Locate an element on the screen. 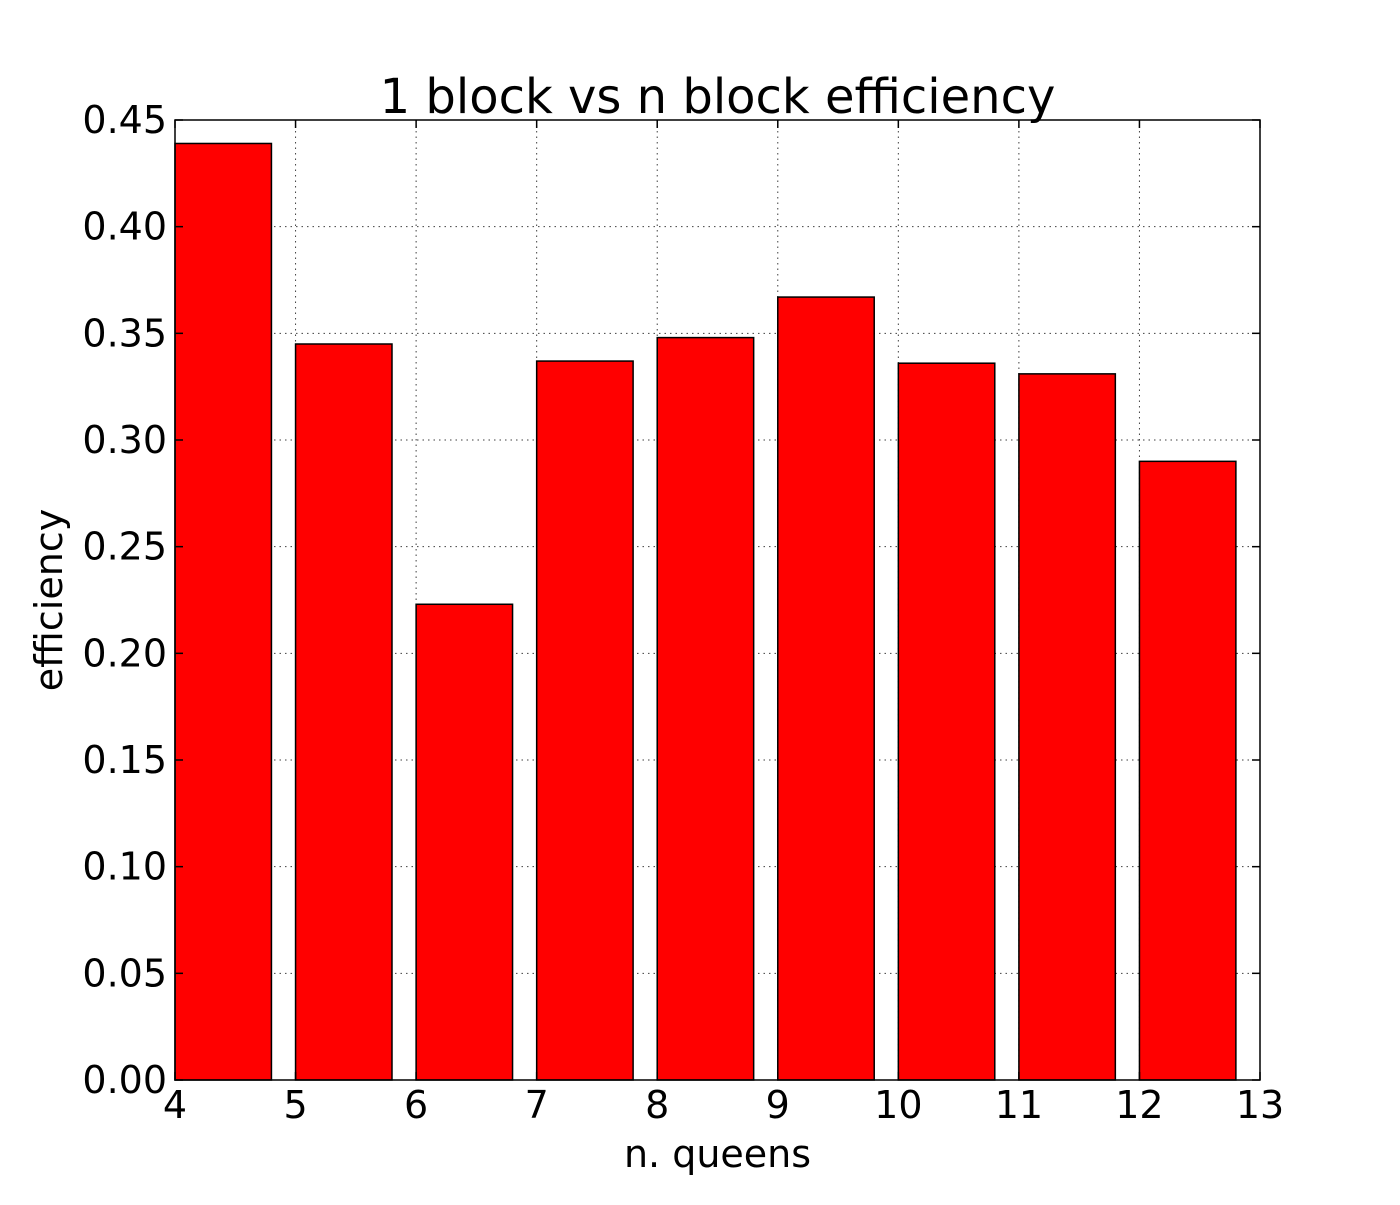  y-tick-label: 0.15 is located at coordinates (124, 760).